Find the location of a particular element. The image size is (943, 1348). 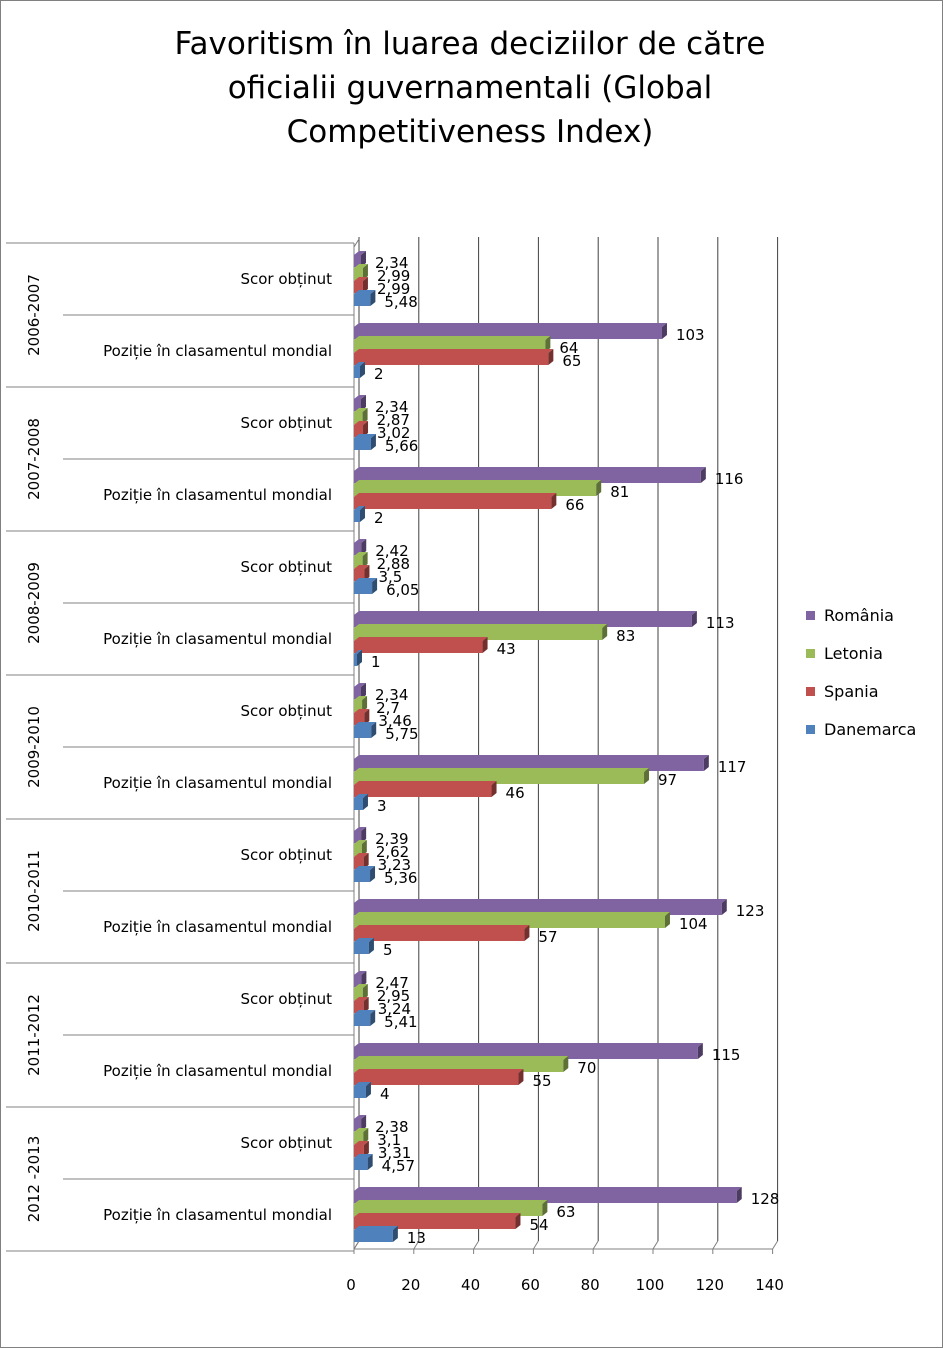

data-label: 54 is located at coordinates (538, 1225).